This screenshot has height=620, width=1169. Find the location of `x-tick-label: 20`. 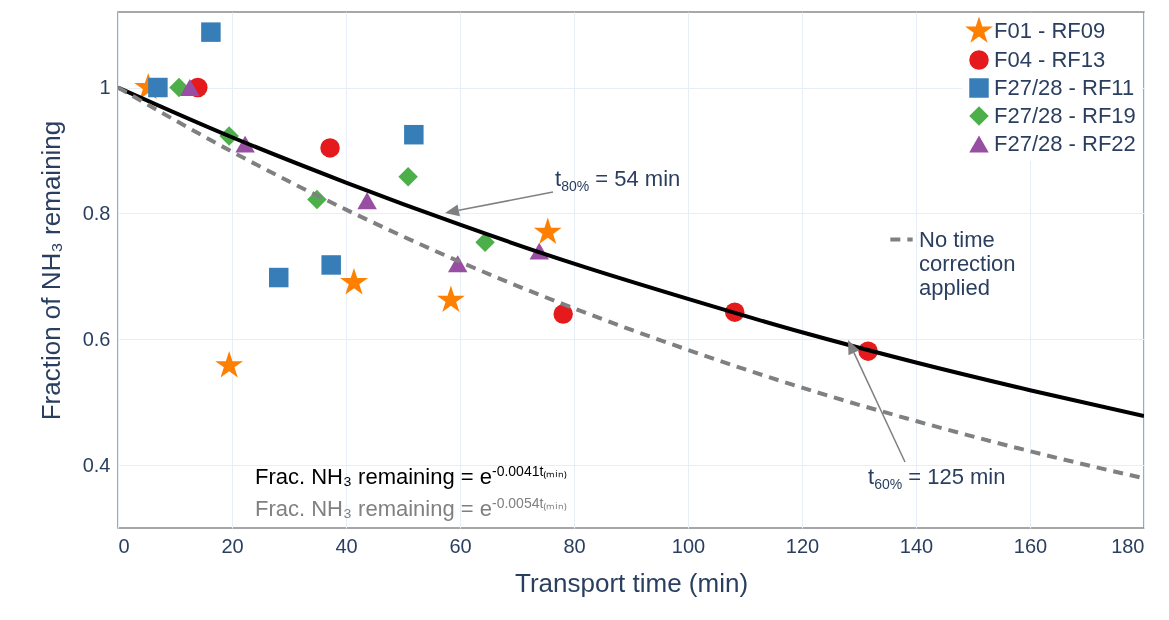

x-tick-label: 20 is located at coordinates (232, 545).